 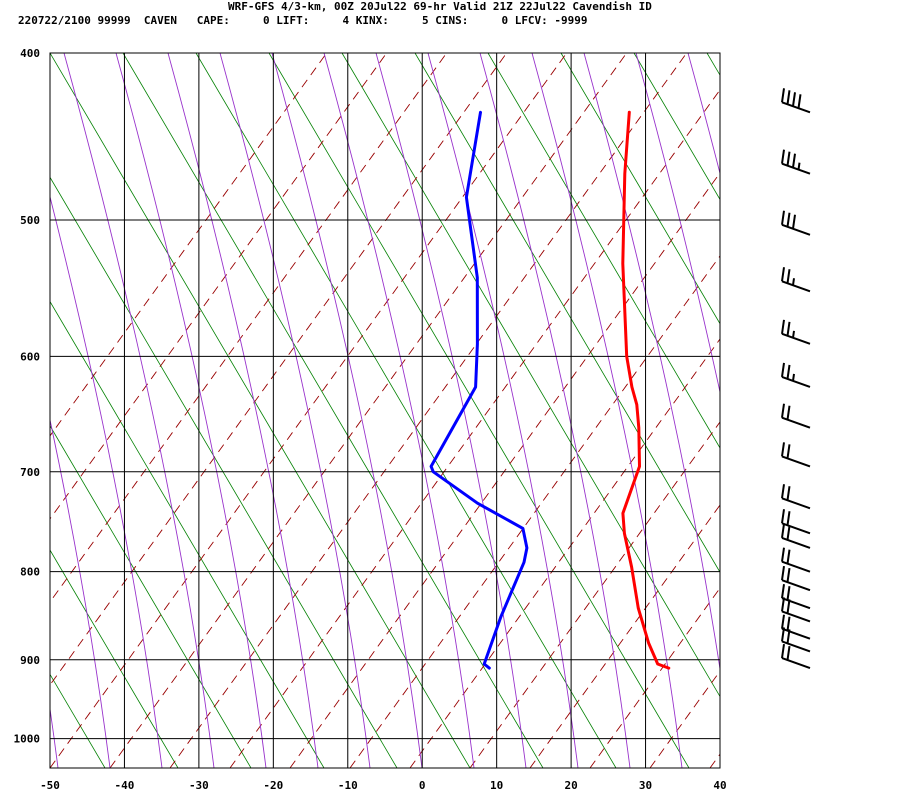 I want to click on y-tick-label: 900, so click(x=30, y=660).